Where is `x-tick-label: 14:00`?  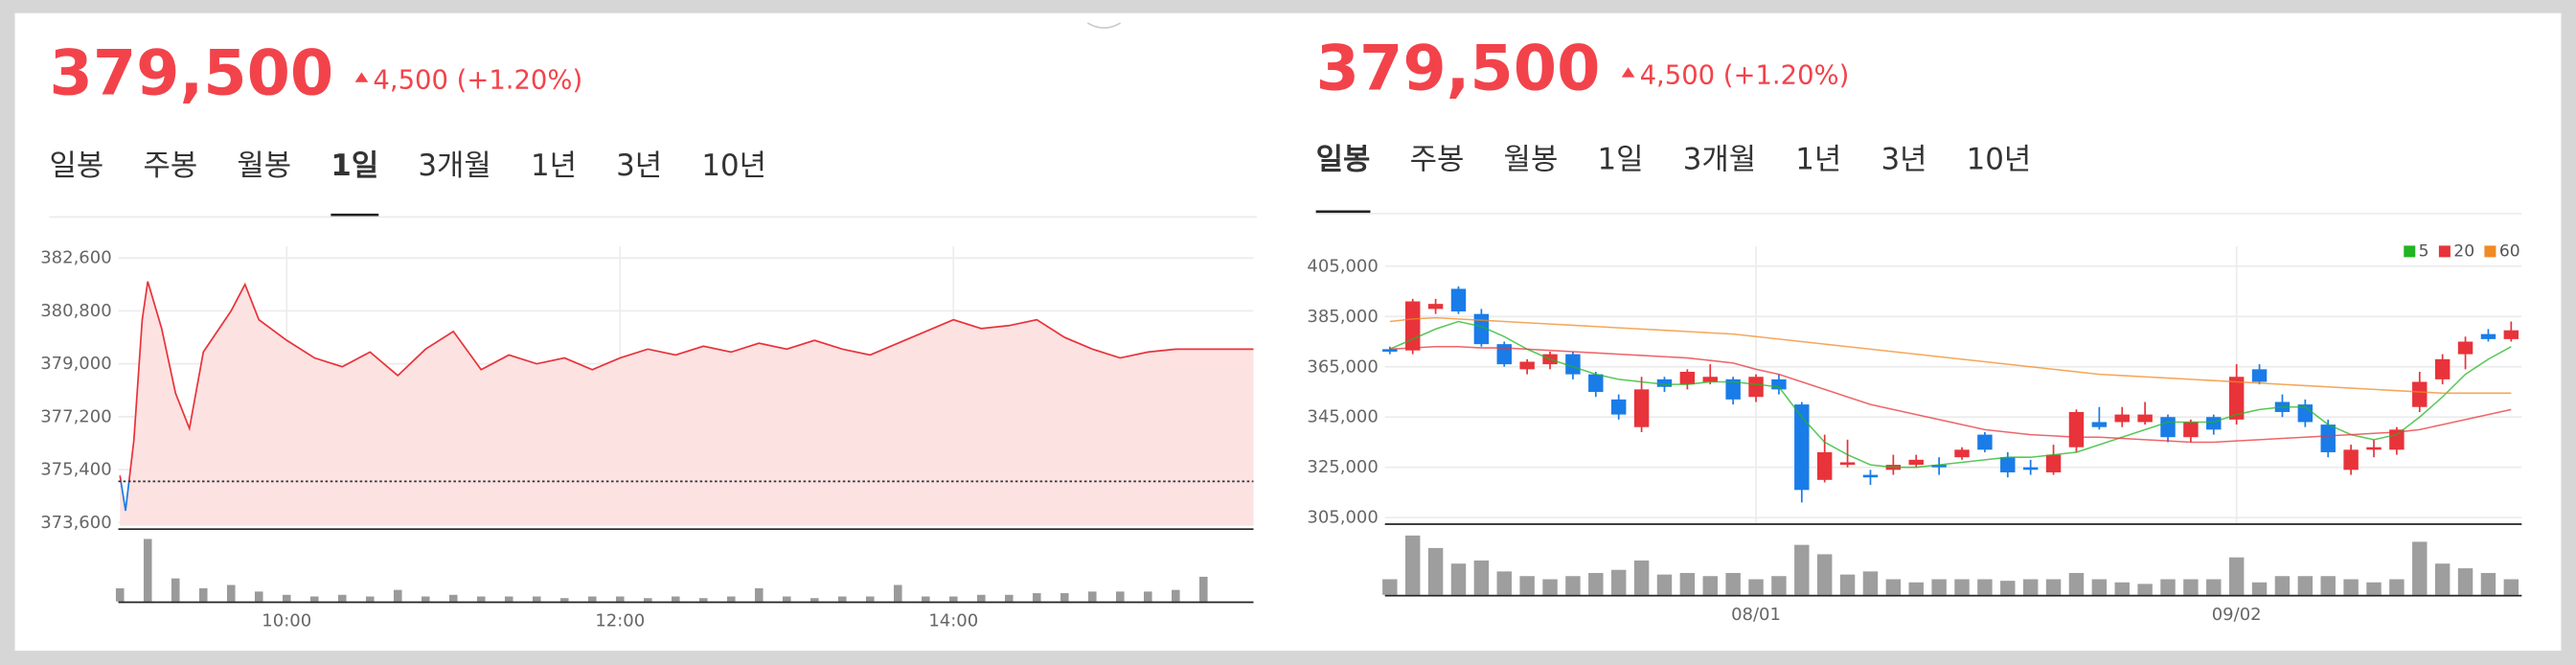 x-tick-label: 14:00 is located at coordinates (953, 621).